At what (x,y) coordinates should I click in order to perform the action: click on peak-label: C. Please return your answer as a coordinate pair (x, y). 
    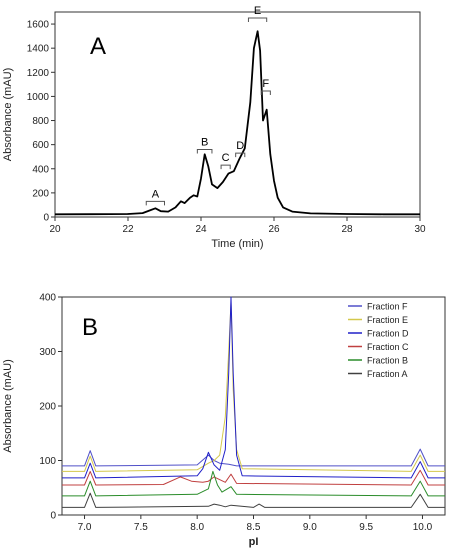
    Looking at the image, I should click on (226, 158).